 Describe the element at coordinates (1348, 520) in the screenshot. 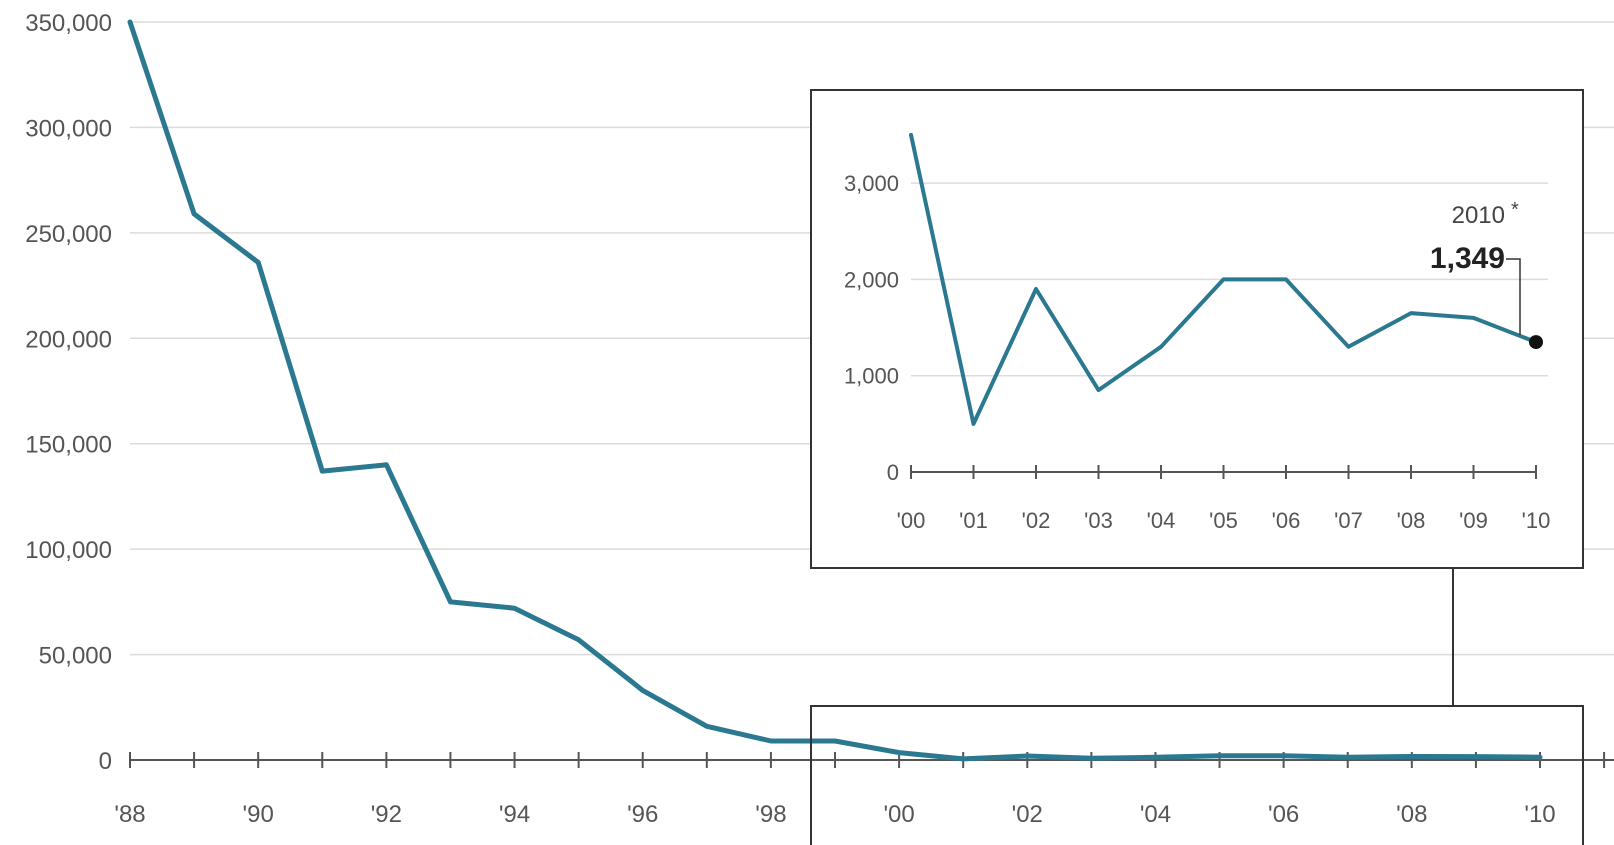

I see `inset-x-tick-label: '07` at that location.